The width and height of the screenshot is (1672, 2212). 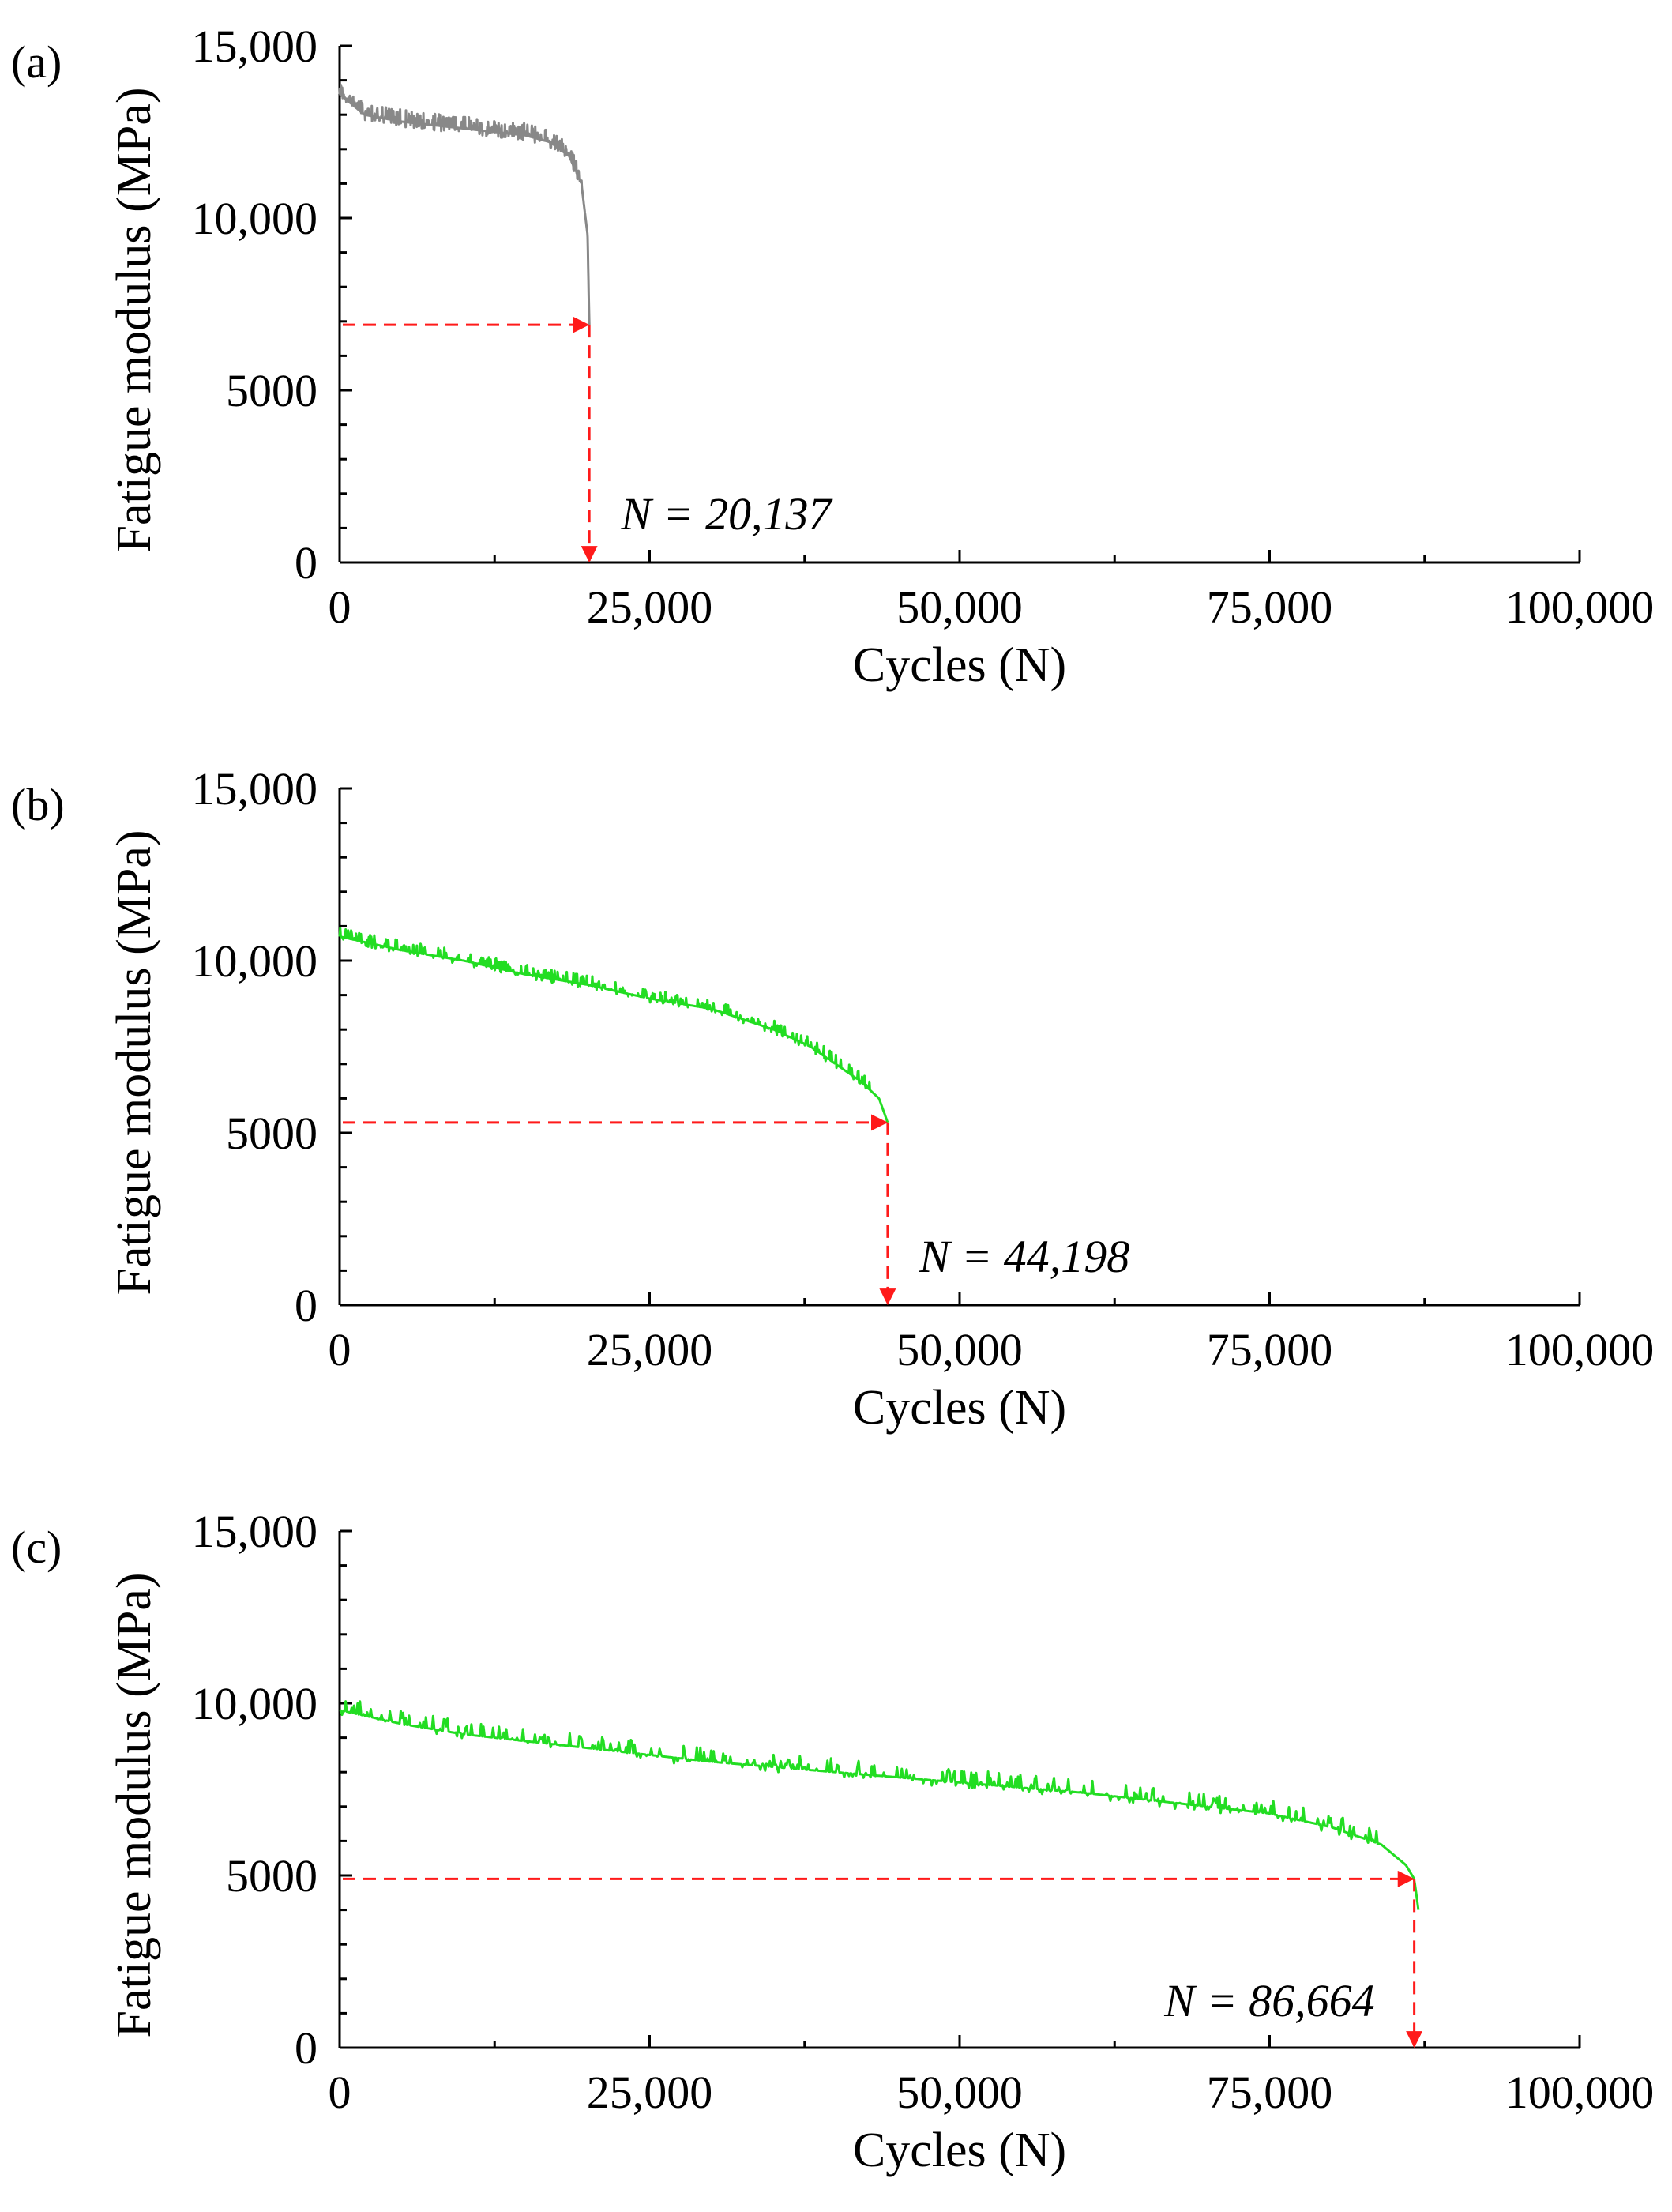 What do you see at coordinates (36, 62) in the screenshot?
I see `panel-label: (a)` at bounding box center [36, 62].